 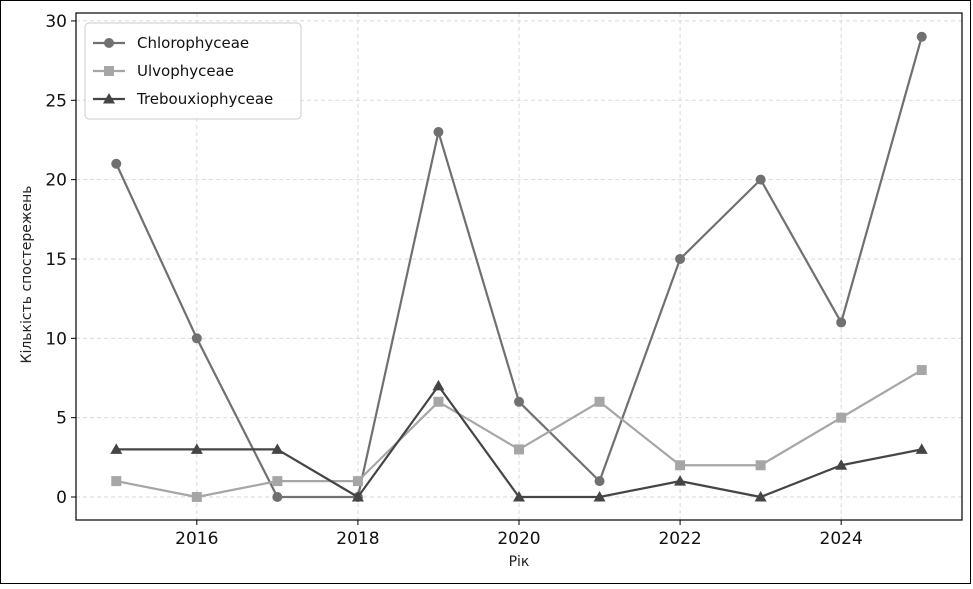 I want to click on y-tick-label: 15, so click(x=56, y=260).